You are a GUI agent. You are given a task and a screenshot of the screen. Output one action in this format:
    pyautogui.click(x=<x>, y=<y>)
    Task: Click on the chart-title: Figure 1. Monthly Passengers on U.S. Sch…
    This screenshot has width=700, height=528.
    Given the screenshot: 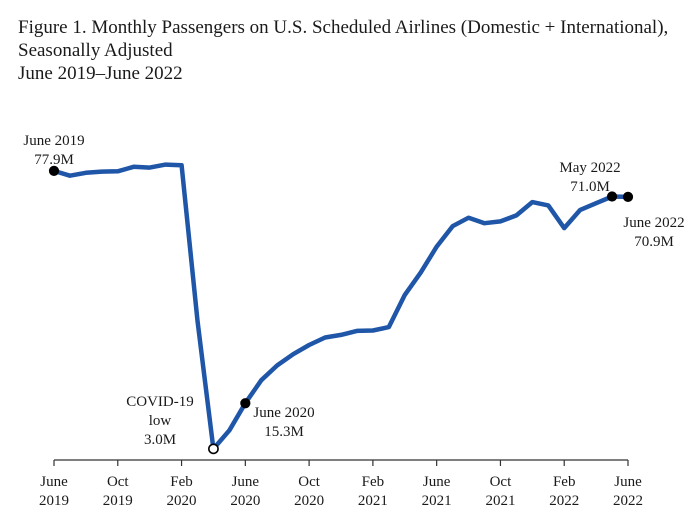 What is the action you would take?
    pyautogui.click(x=343, y=50)
    